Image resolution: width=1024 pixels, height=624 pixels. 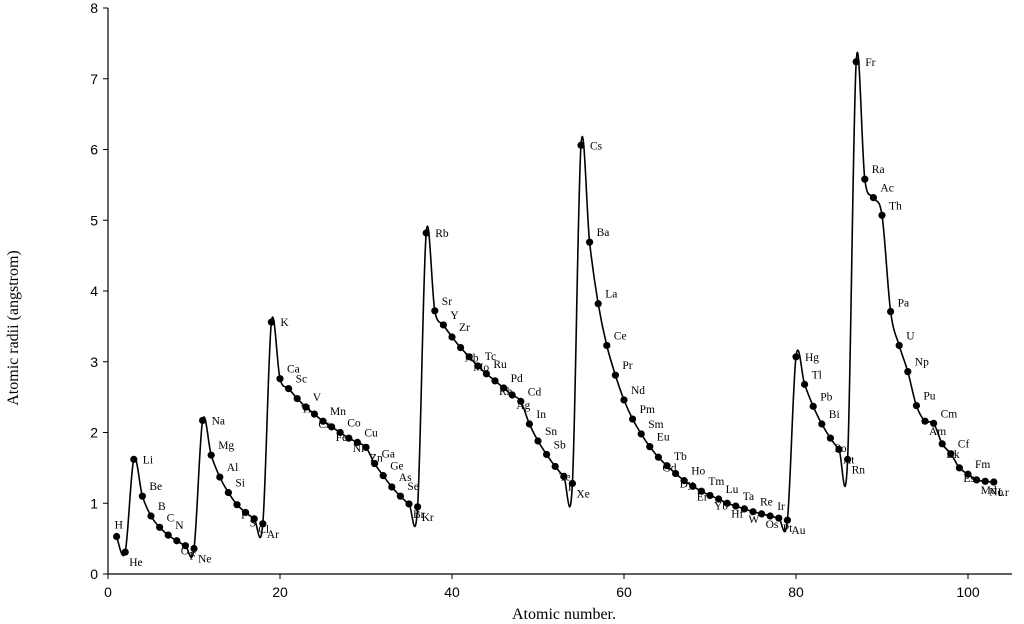 I want to click on element-label-p: P, so click(x=244, y=516).